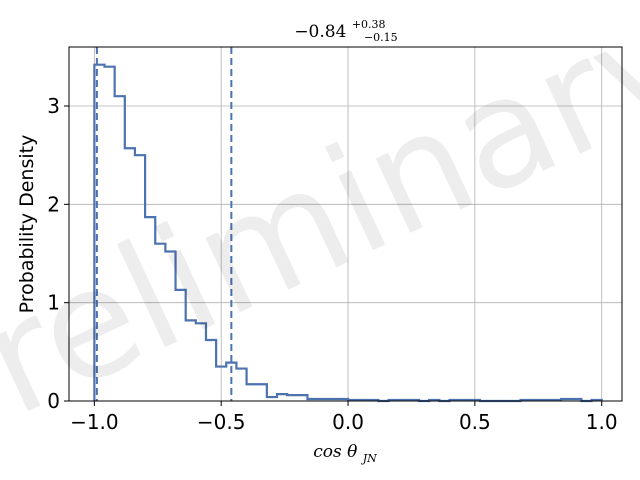 The width and height of the screenshot is (640, 480). Describe the element at coordinates (335, 452) in the screenshot. I see `xlabel-base: cos θ` at that location.